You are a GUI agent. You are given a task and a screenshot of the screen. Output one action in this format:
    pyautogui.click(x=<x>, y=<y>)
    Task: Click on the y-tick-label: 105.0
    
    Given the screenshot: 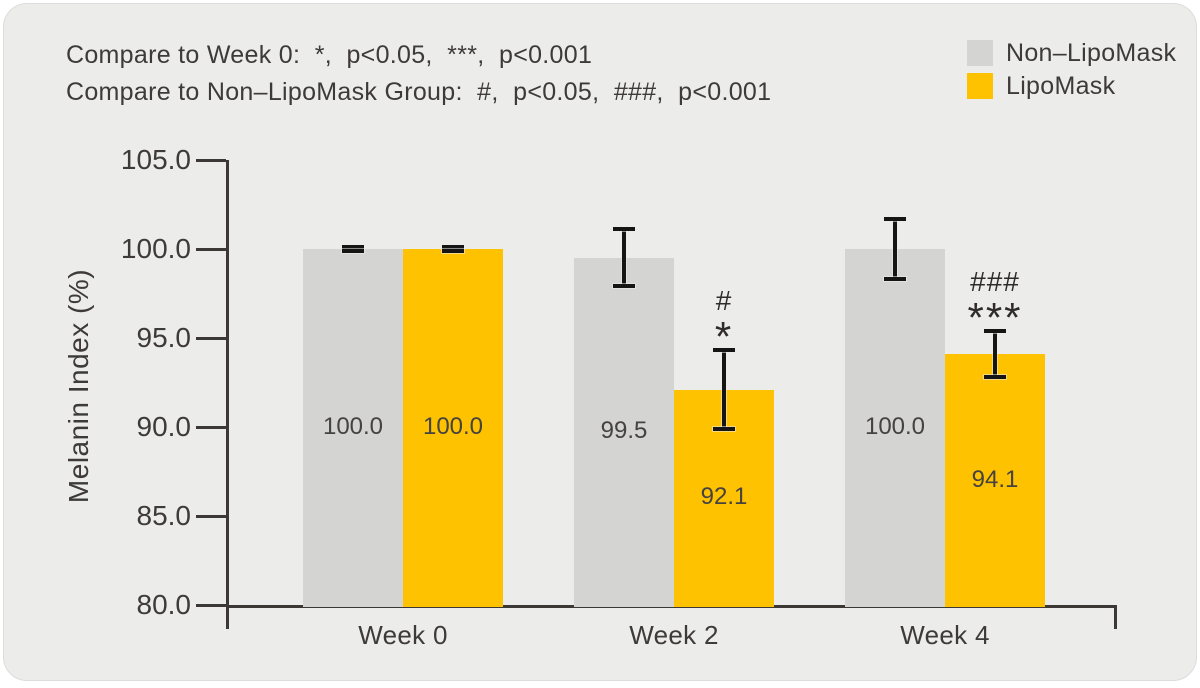 What is the action you would take?
    pyautogui.click(x=155, y=159)
    